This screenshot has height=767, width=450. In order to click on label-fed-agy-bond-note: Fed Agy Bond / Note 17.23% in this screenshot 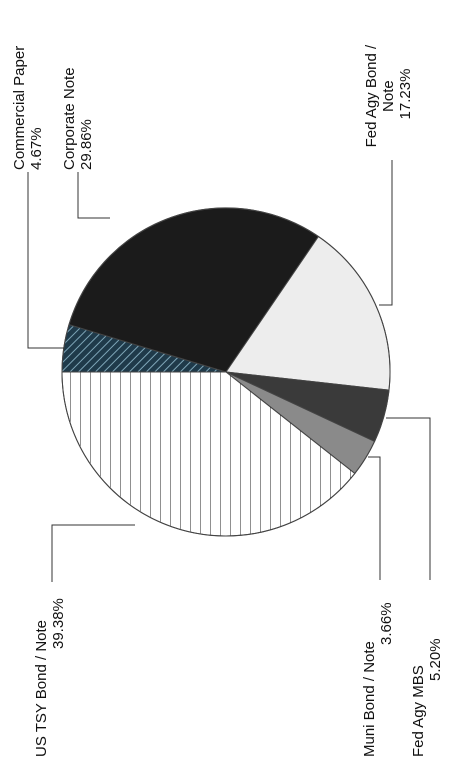, I will do `click(388, 94)`.